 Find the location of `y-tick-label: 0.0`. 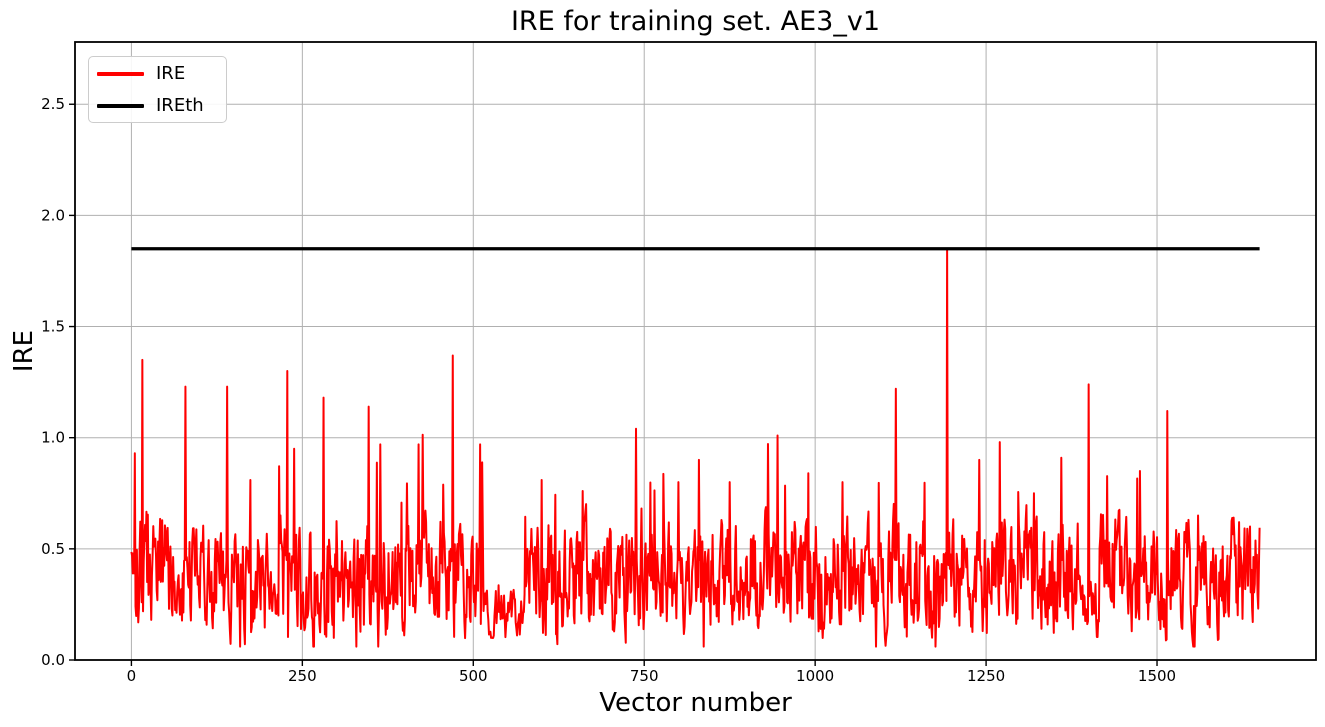

y-tick-label: 0.0 is located at coordinates (53, 660).